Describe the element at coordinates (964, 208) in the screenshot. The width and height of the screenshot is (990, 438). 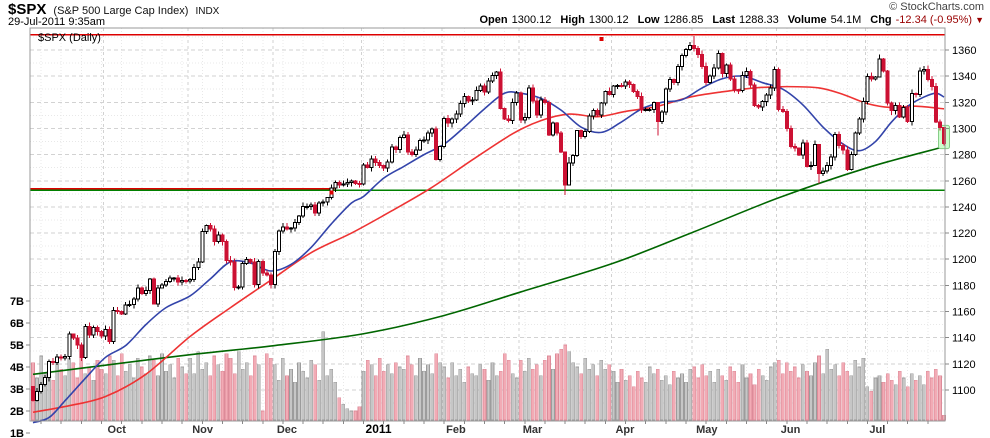
I see `price-axis-label: 1240` at that location.